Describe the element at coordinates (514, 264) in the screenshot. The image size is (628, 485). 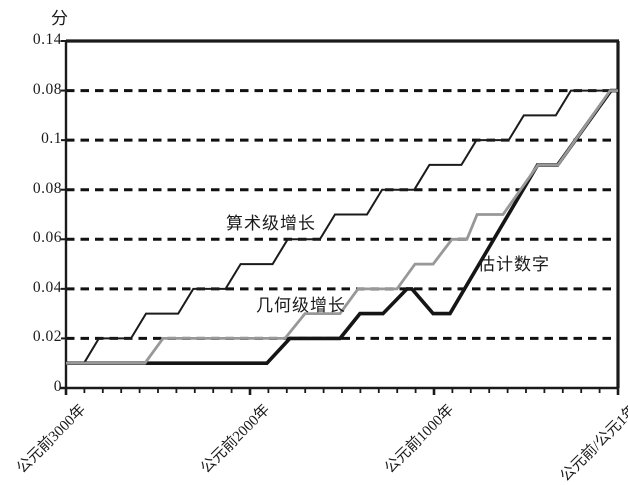
I see `series-label-estimated-figures: 估计数字` at that location.